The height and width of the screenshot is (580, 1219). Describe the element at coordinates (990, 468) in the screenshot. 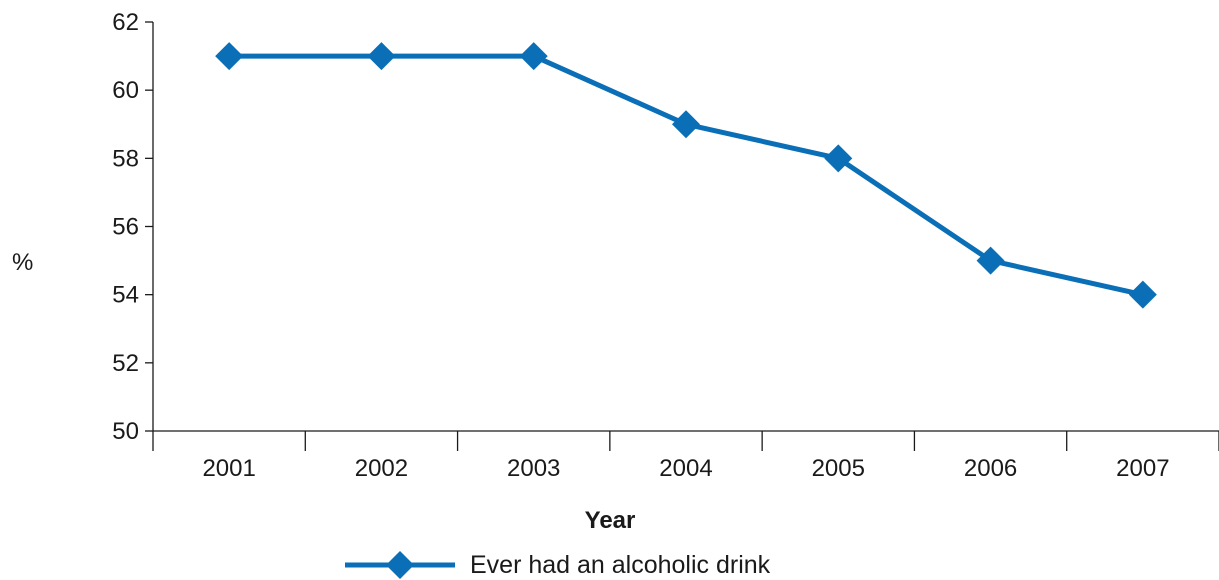

I see `x-tick-label: 2006` at that location.